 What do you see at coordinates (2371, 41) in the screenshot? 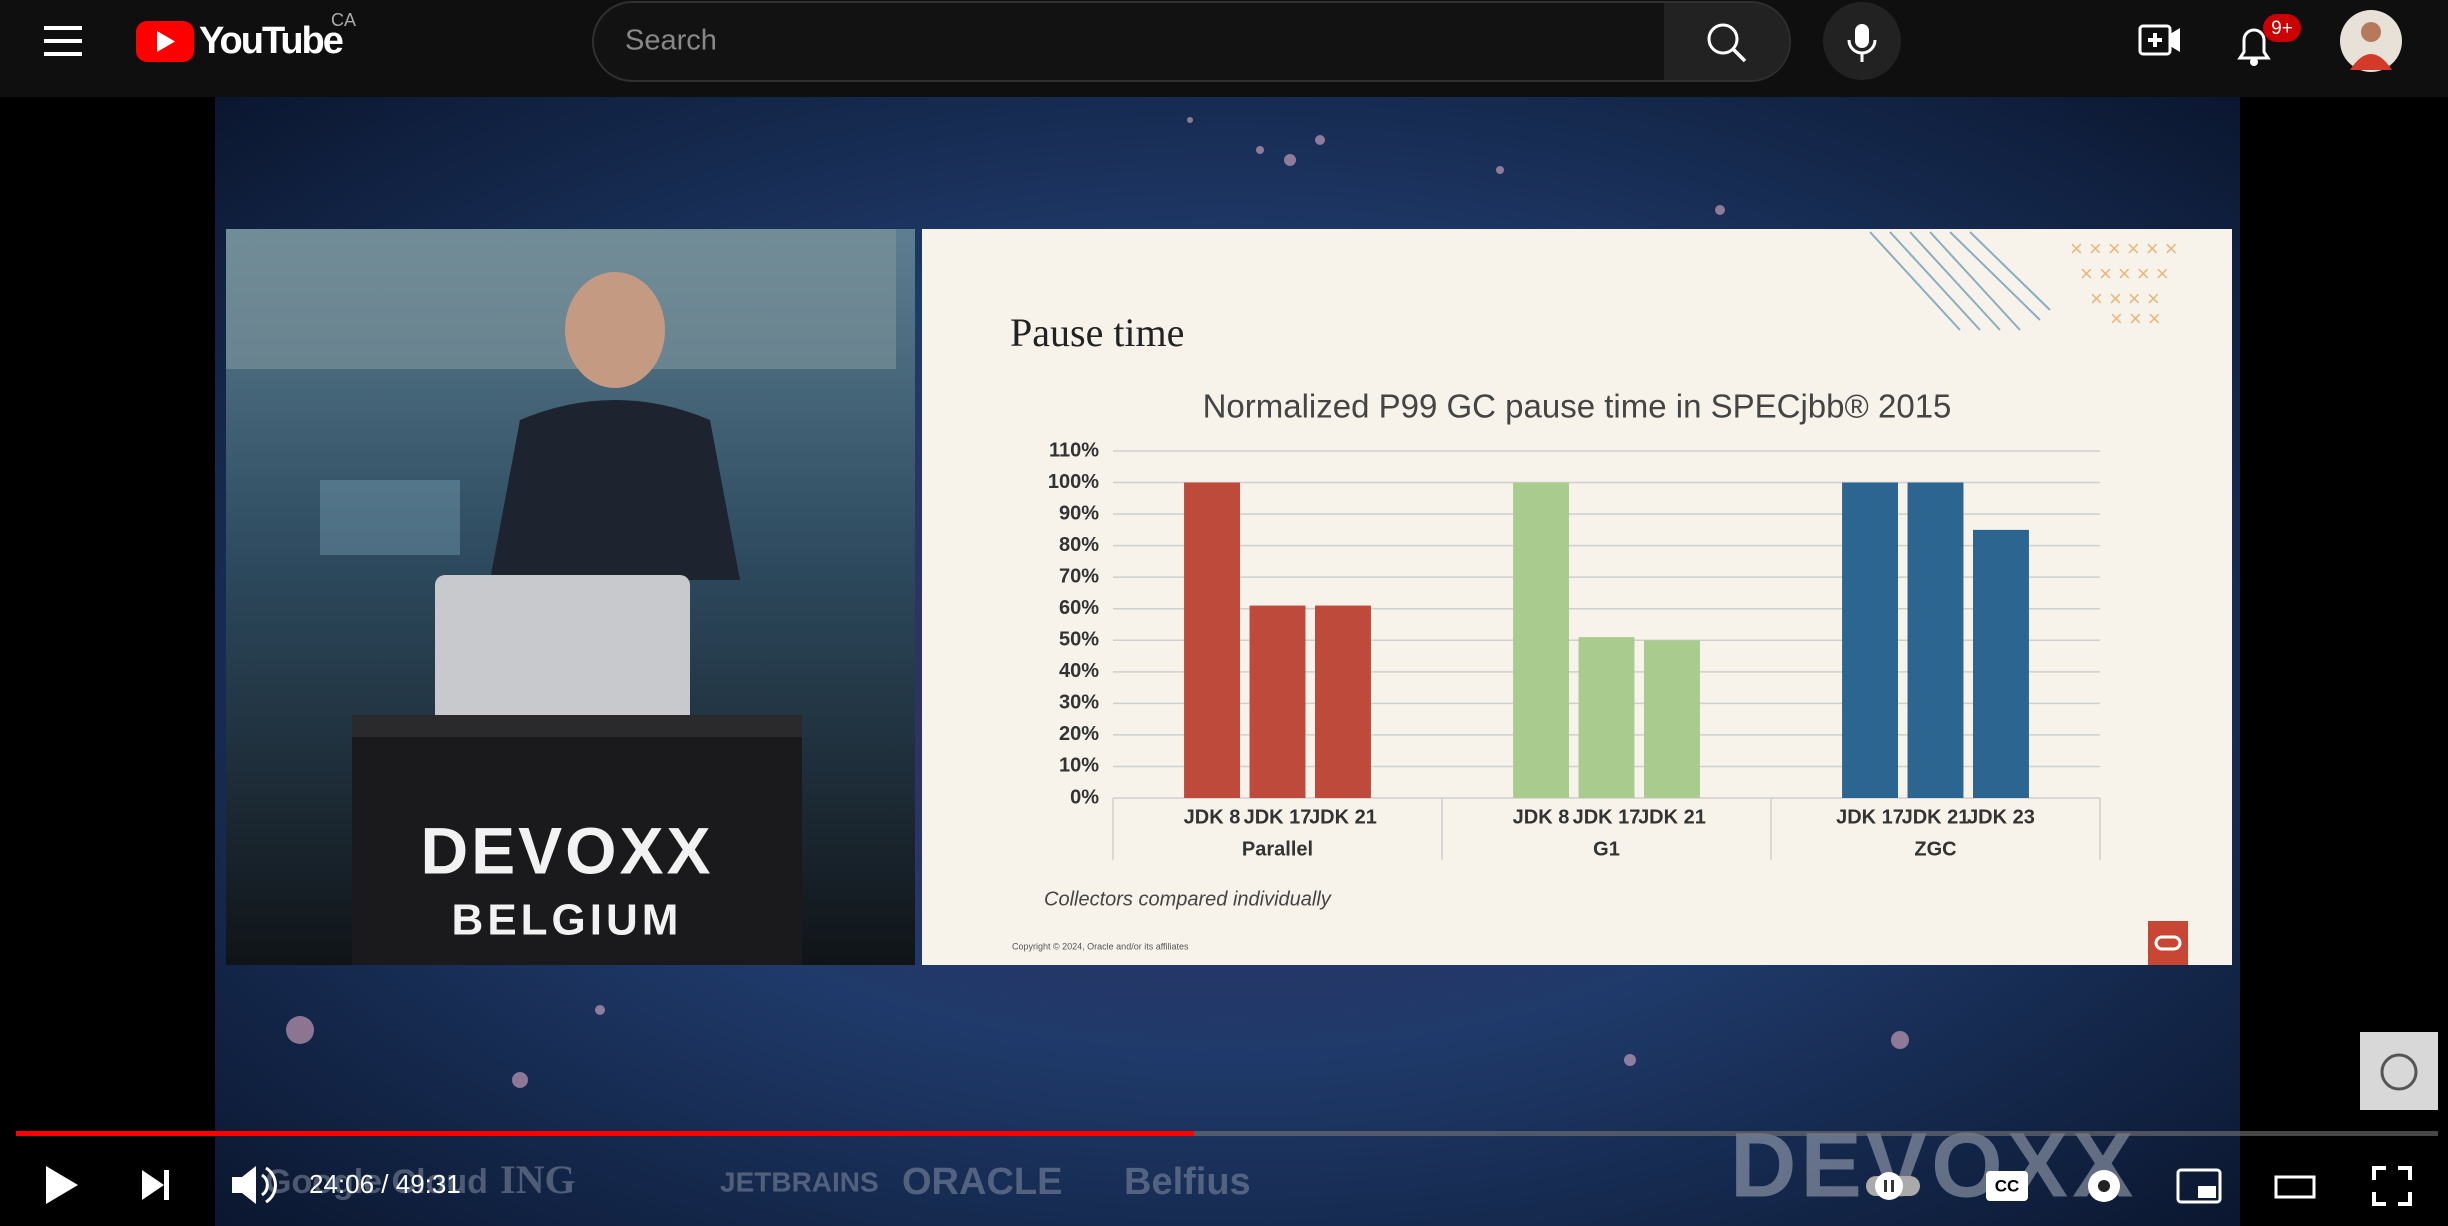
I see `avatar` at bounding box center [2371, 41].